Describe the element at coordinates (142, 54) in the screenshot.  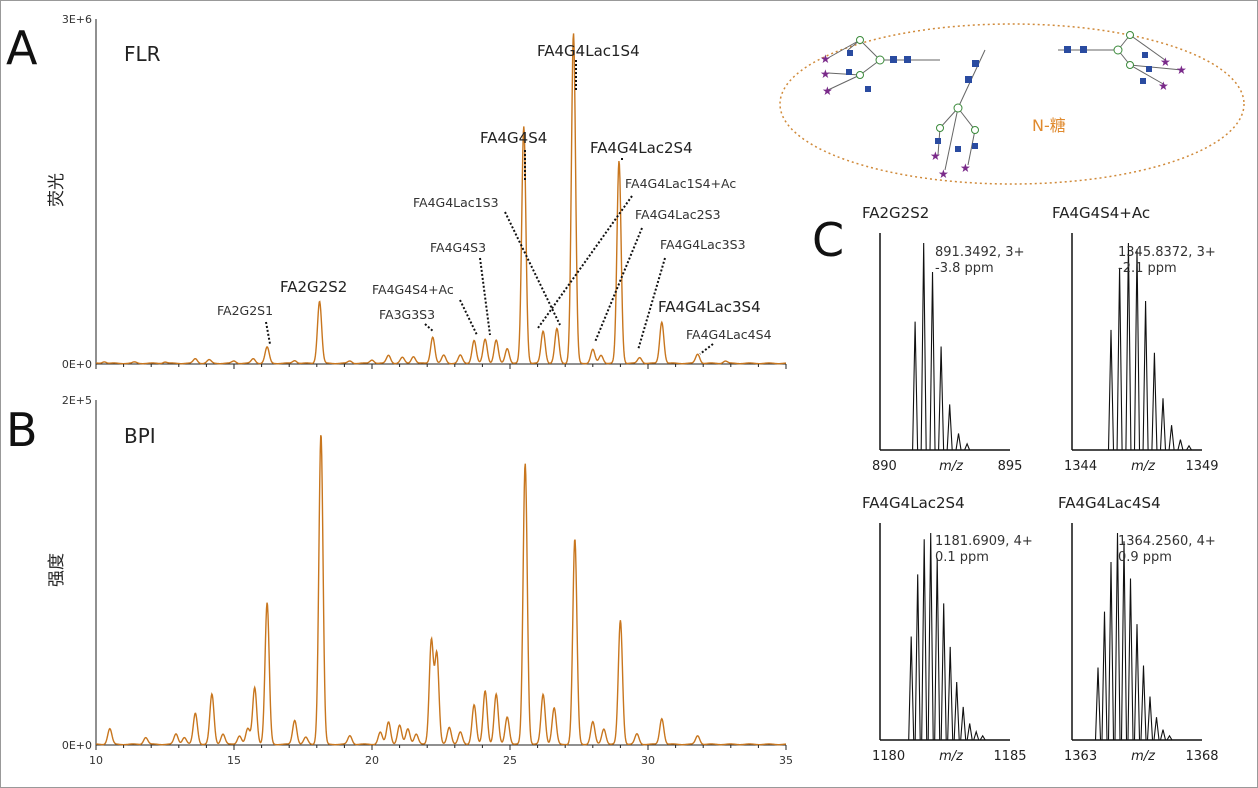
I see `flr-title: FLR` at that location.